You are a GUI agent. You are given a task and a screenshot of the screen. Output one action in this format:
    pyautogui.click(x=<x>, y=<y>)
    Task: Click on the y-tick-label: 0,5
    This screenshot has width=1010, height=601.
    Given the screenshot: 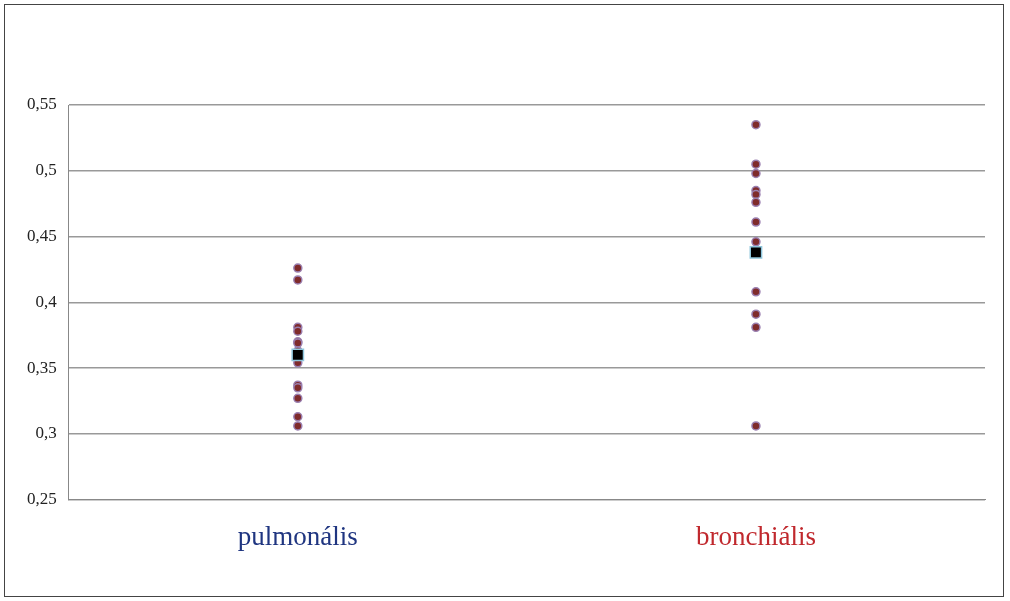 What is the action you would take?
    pyautogui.click(x=46, y=170)
    